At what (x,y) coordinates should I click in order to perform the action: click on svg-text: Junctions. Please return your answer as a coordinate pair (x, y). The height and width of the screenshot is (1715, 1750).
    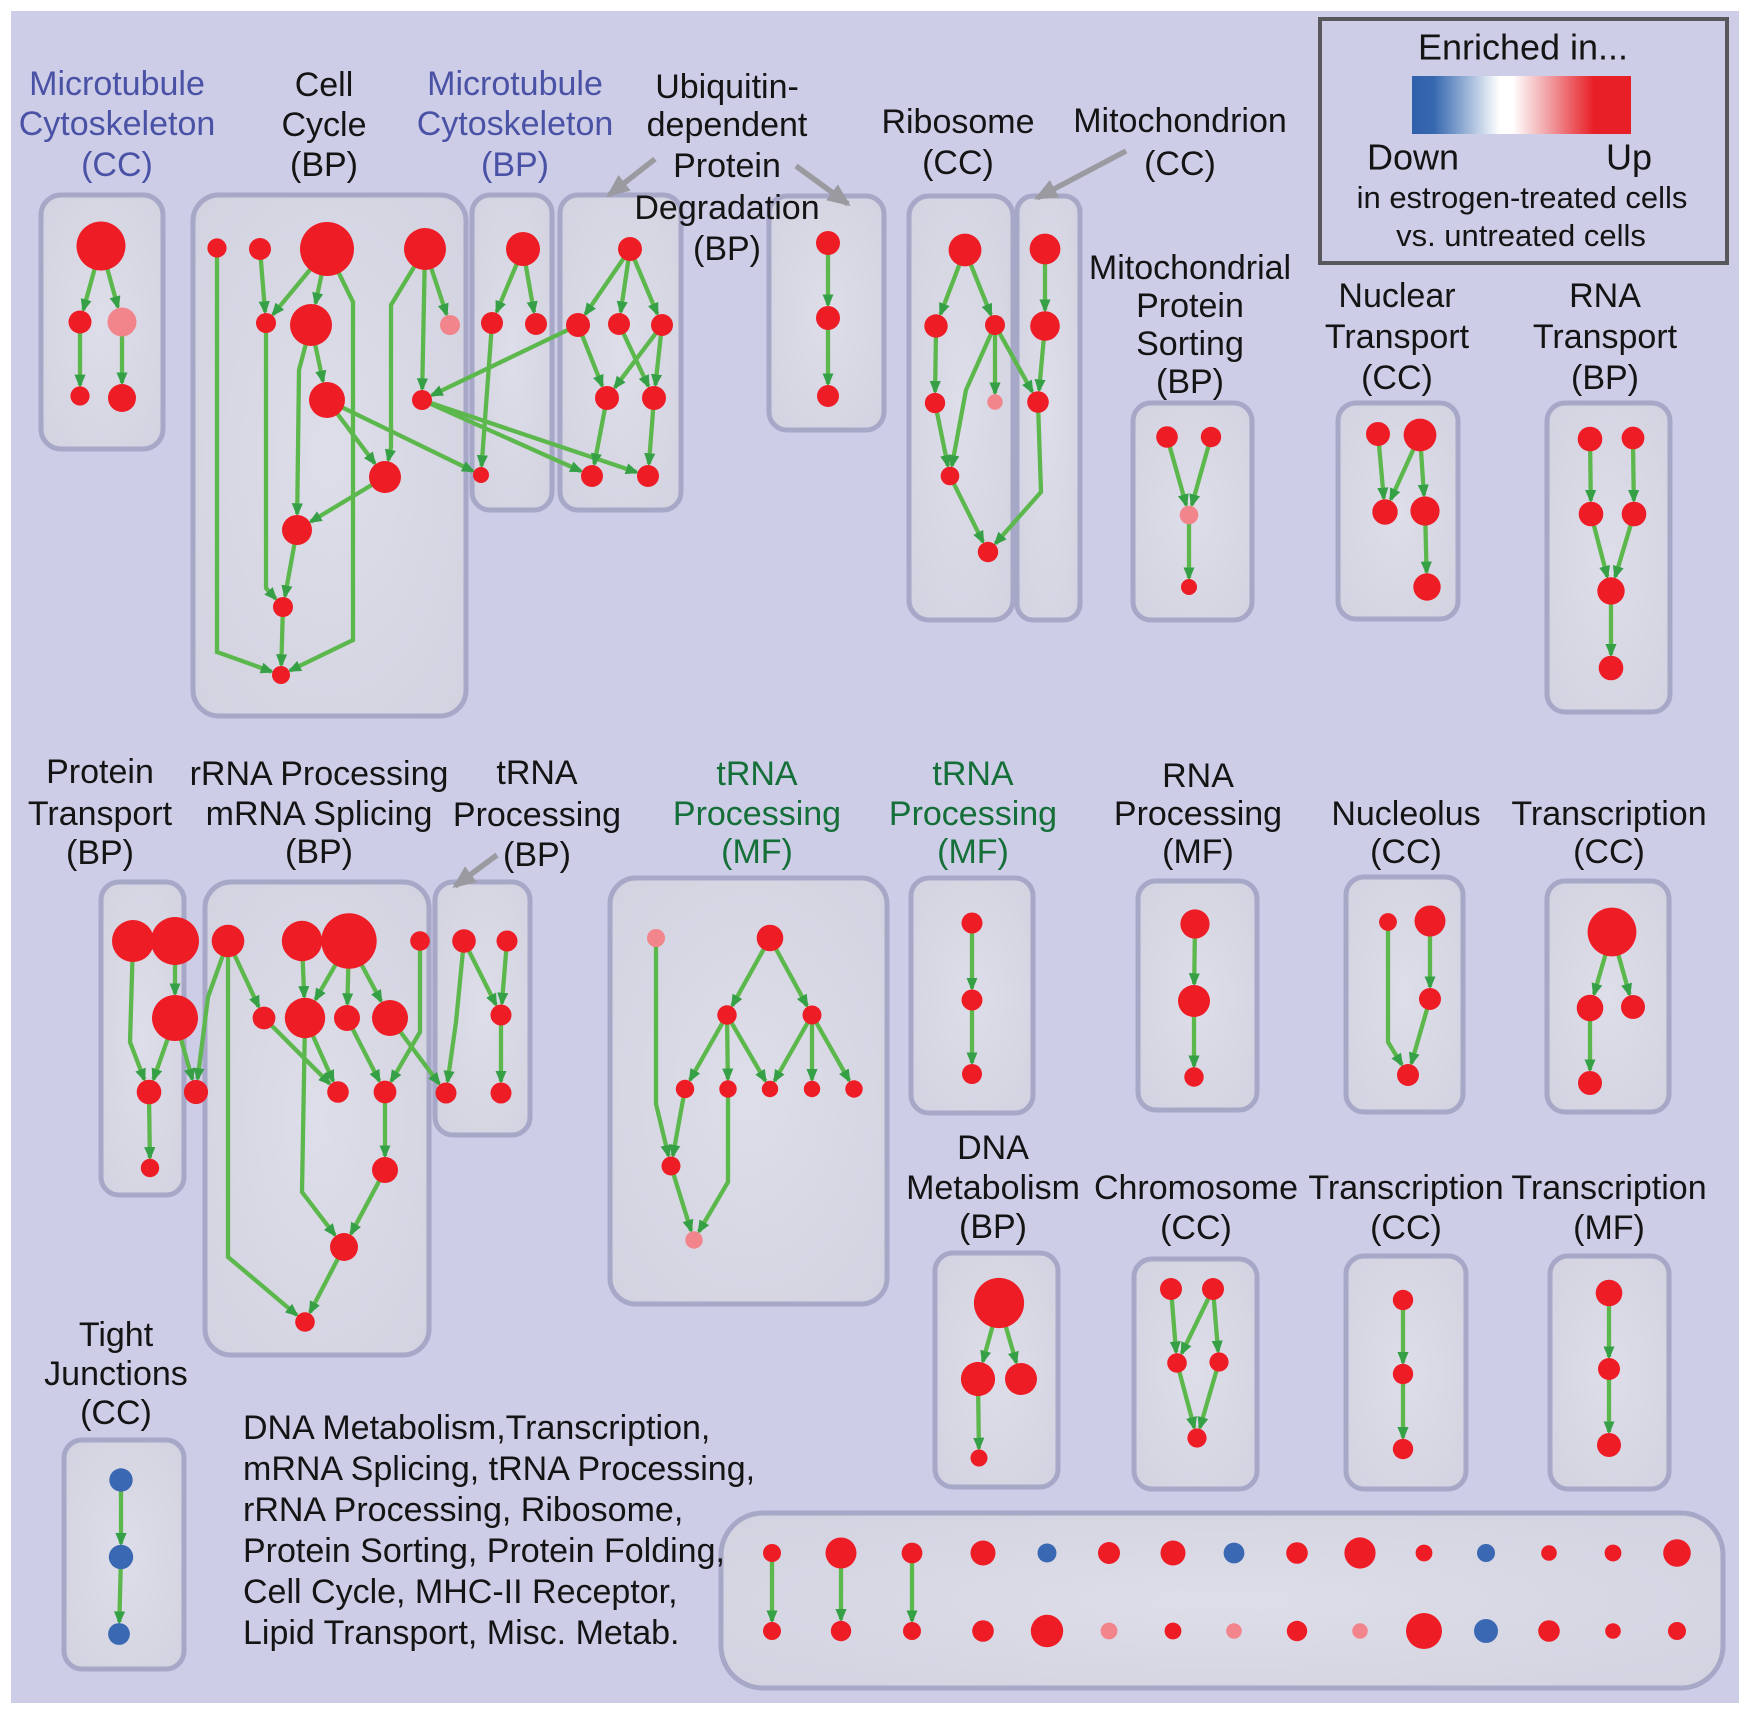
    Looking at the image, I should click on (116, 1374).